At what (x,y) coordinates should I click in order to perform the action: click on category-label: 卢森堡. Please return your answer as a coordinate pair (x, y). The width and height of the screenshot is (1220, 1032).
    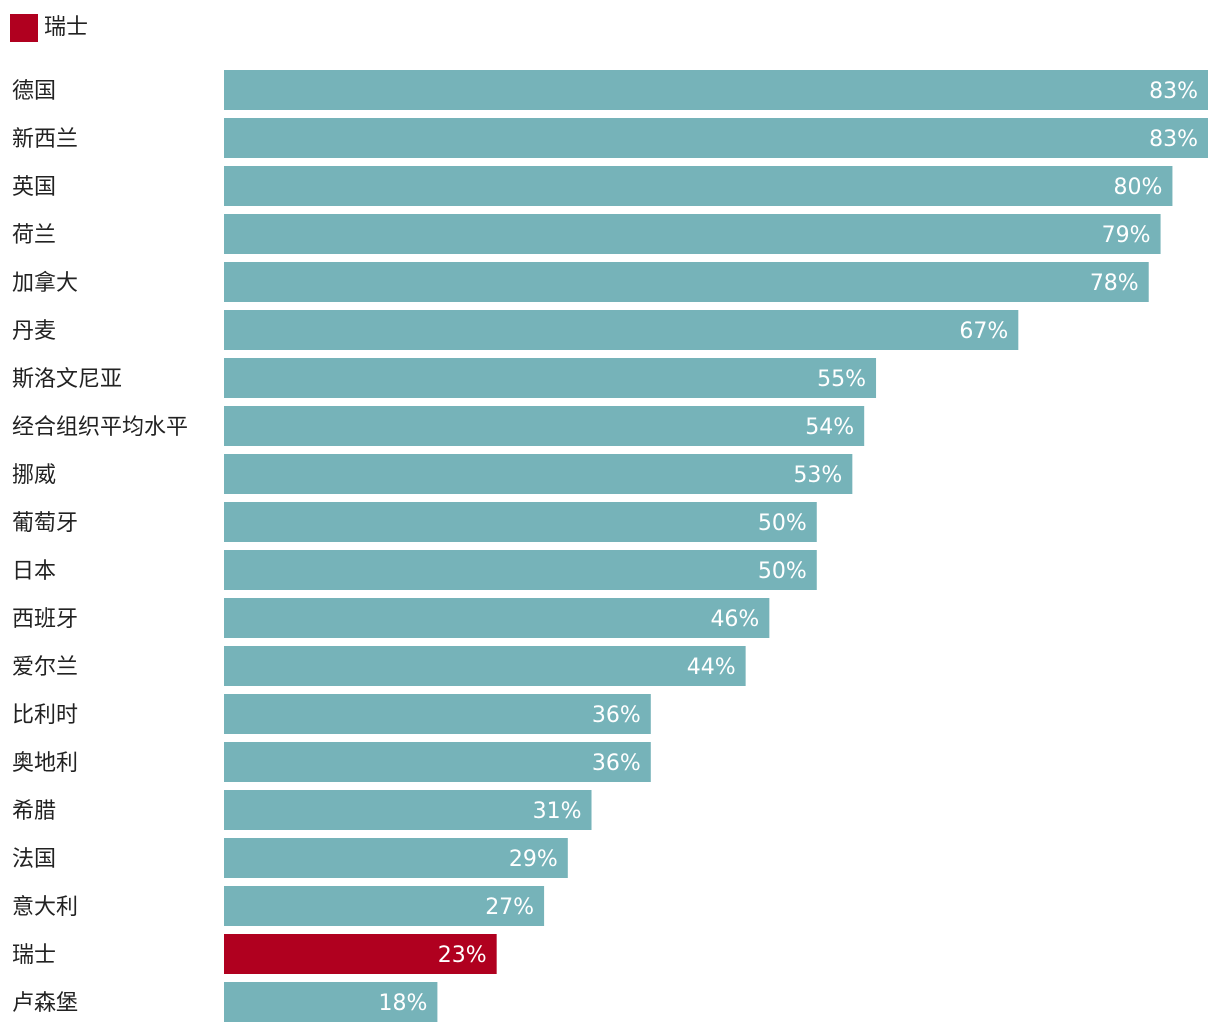
    Looking at the image, I should click on (45, 1003).